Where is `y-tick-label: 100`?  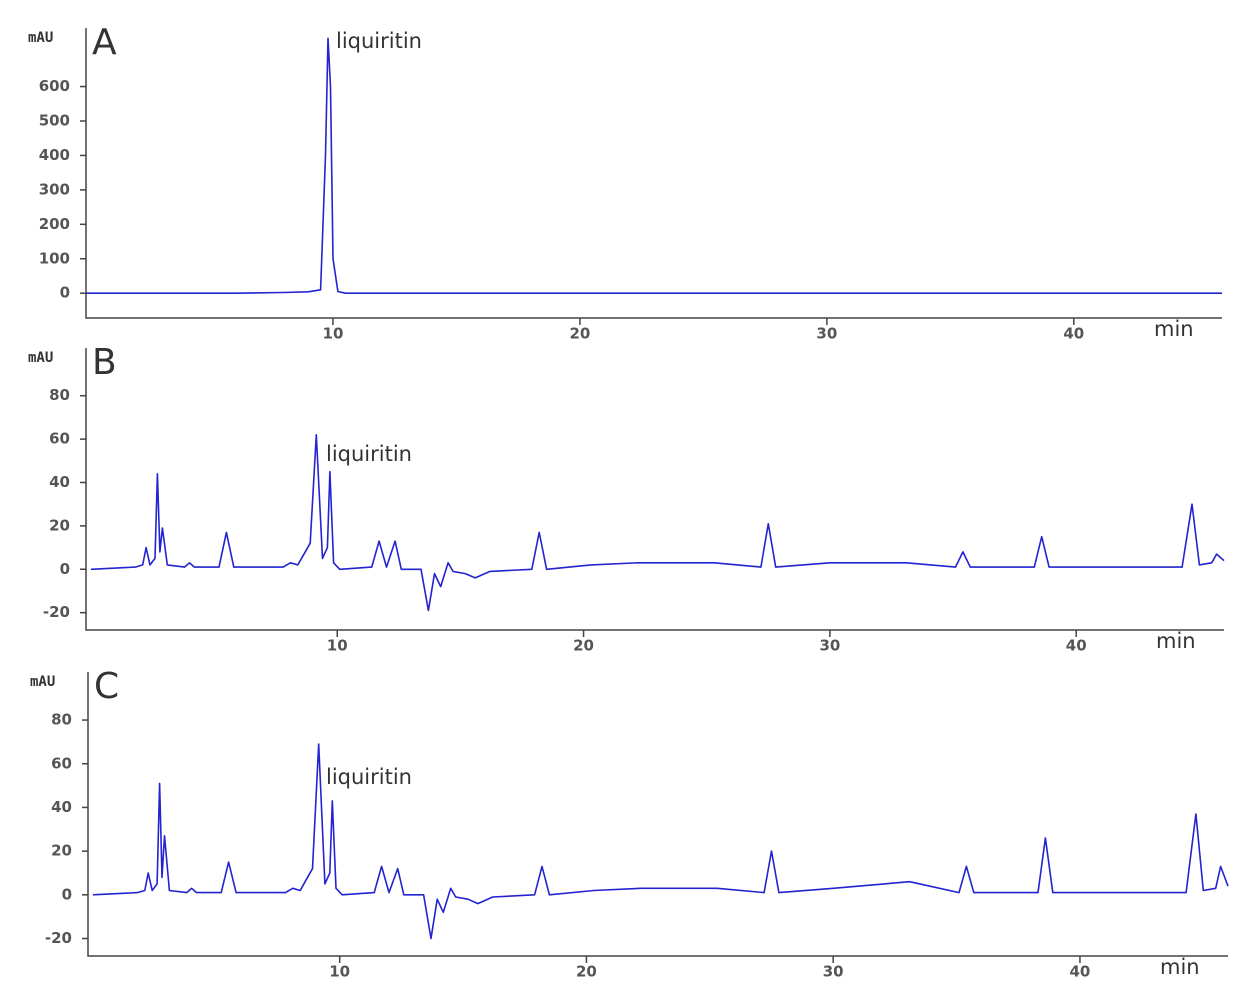 y-tick-label: 100 is located at coordinates (54, 258).